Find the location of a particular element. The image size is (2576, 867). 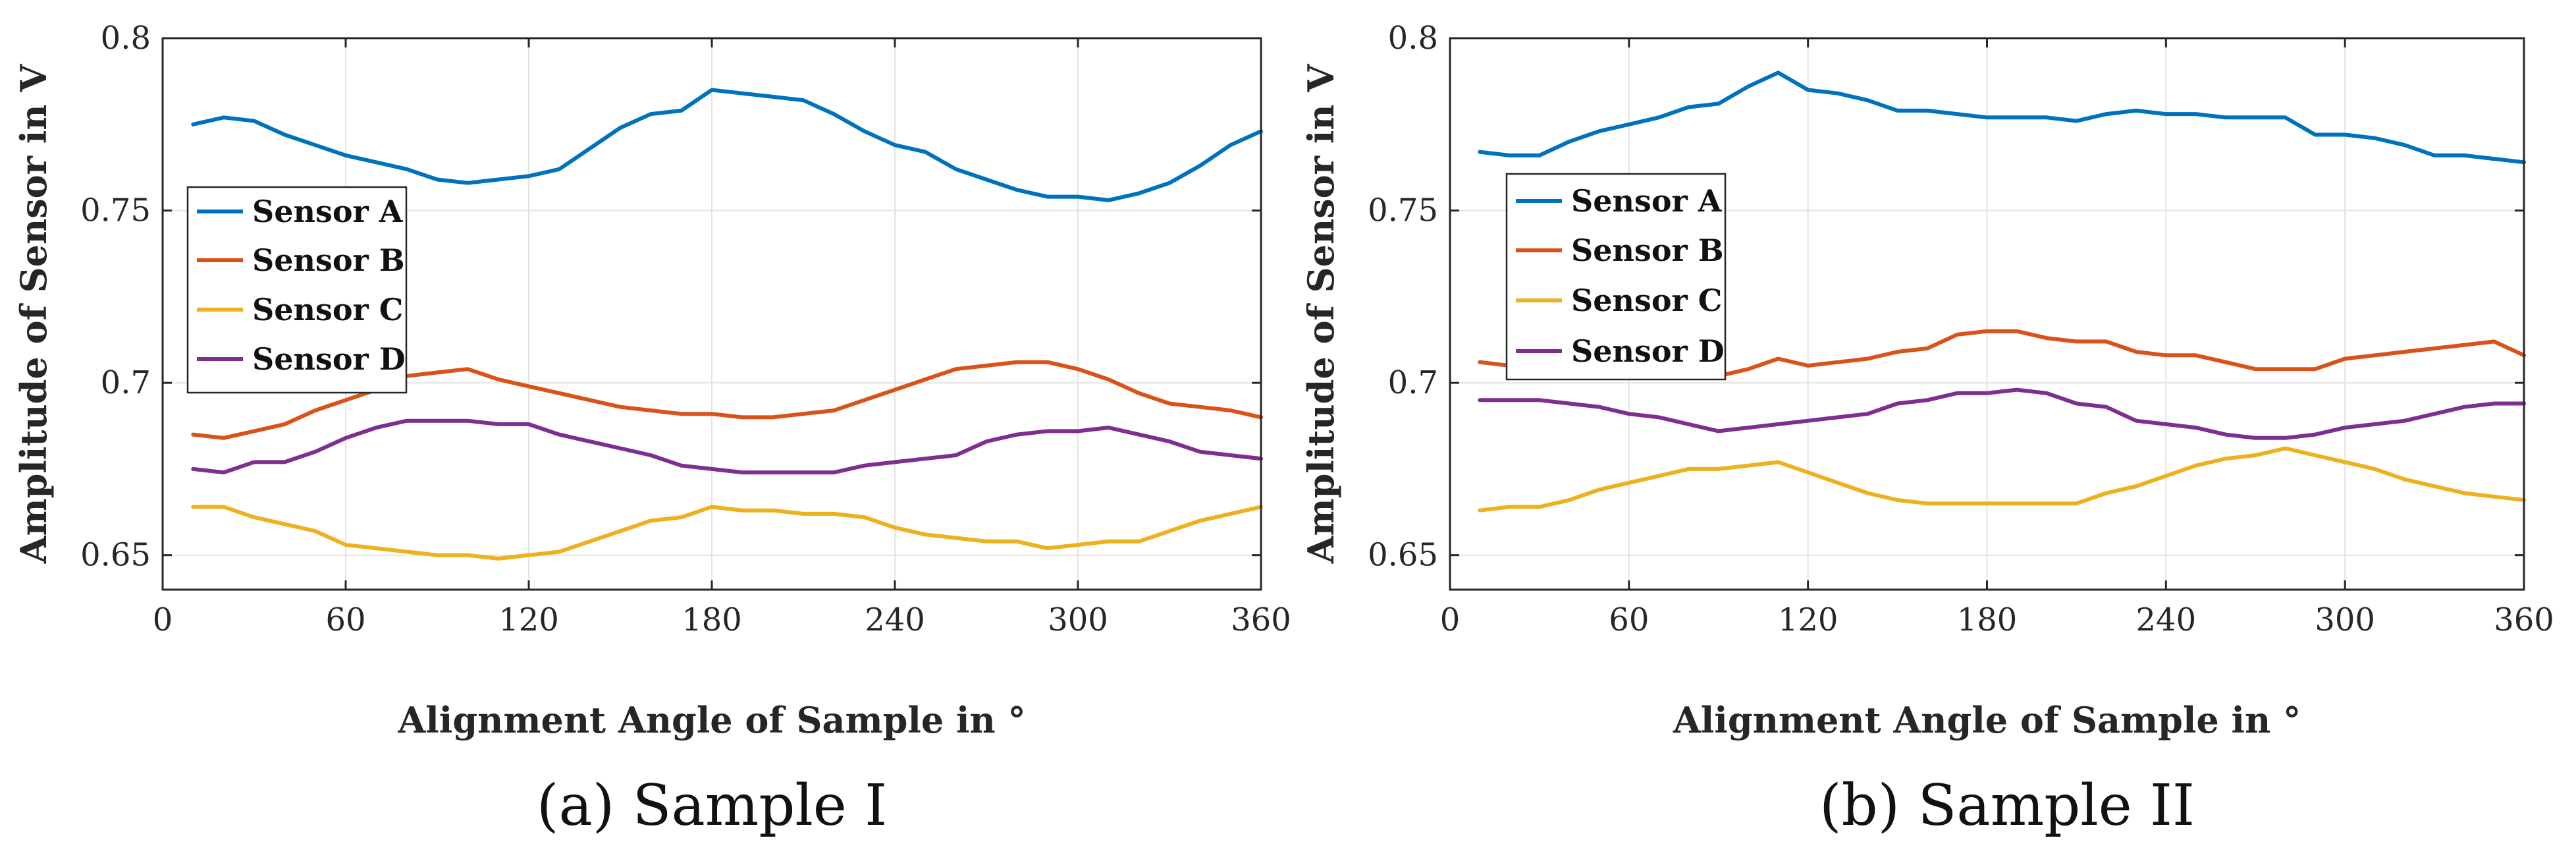

legend-box is located at coordinates (1616, 277).